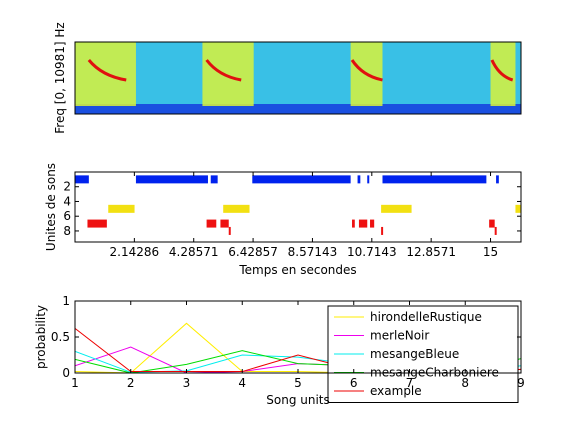  Describe the element at coordinates (399, 336) in the screenshot. I see `legend-entry: merleNoir` at that location.